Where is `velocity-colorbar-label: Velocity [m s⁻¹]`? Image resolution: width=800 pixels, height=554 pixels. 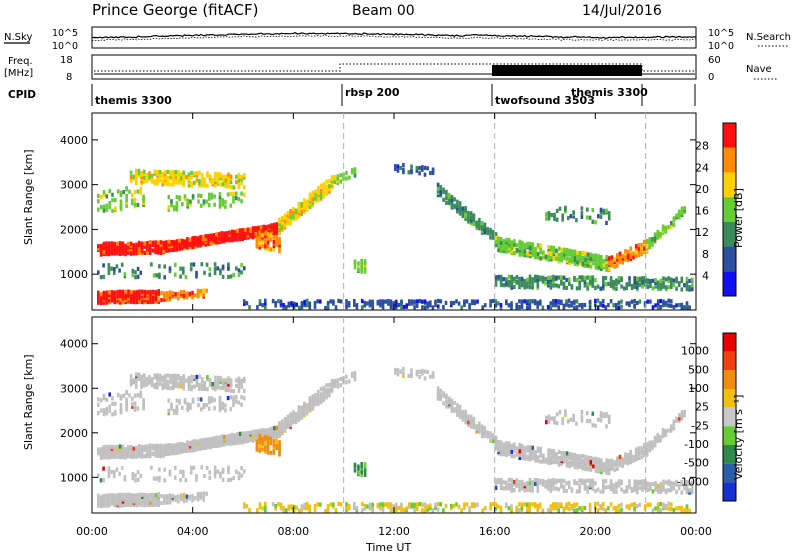
velocity-colorbar-label: Velocity [m s⁻¹] is located at coordinates (738, 437).